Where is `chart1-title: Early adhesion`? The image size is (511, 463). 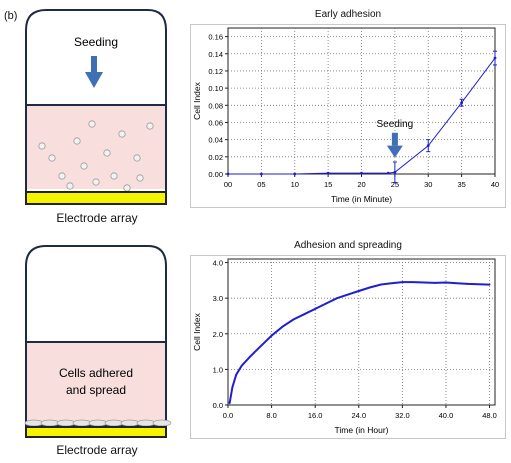 chart1-title: Early adhesion is located at coordinates (348, 14).